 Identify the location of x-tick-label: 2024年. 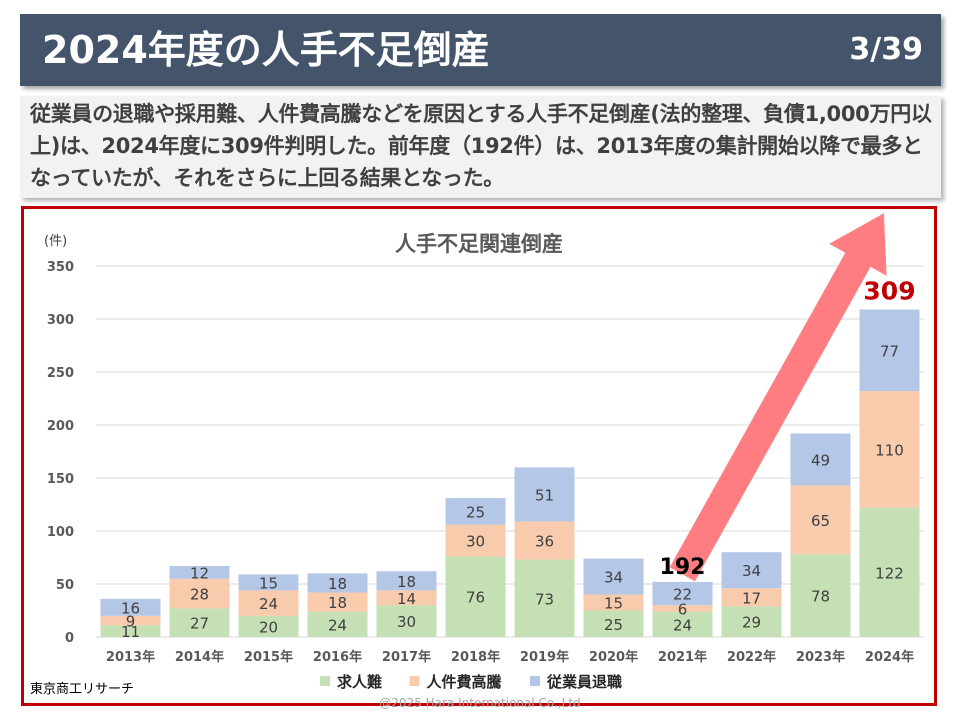
(889, 657).